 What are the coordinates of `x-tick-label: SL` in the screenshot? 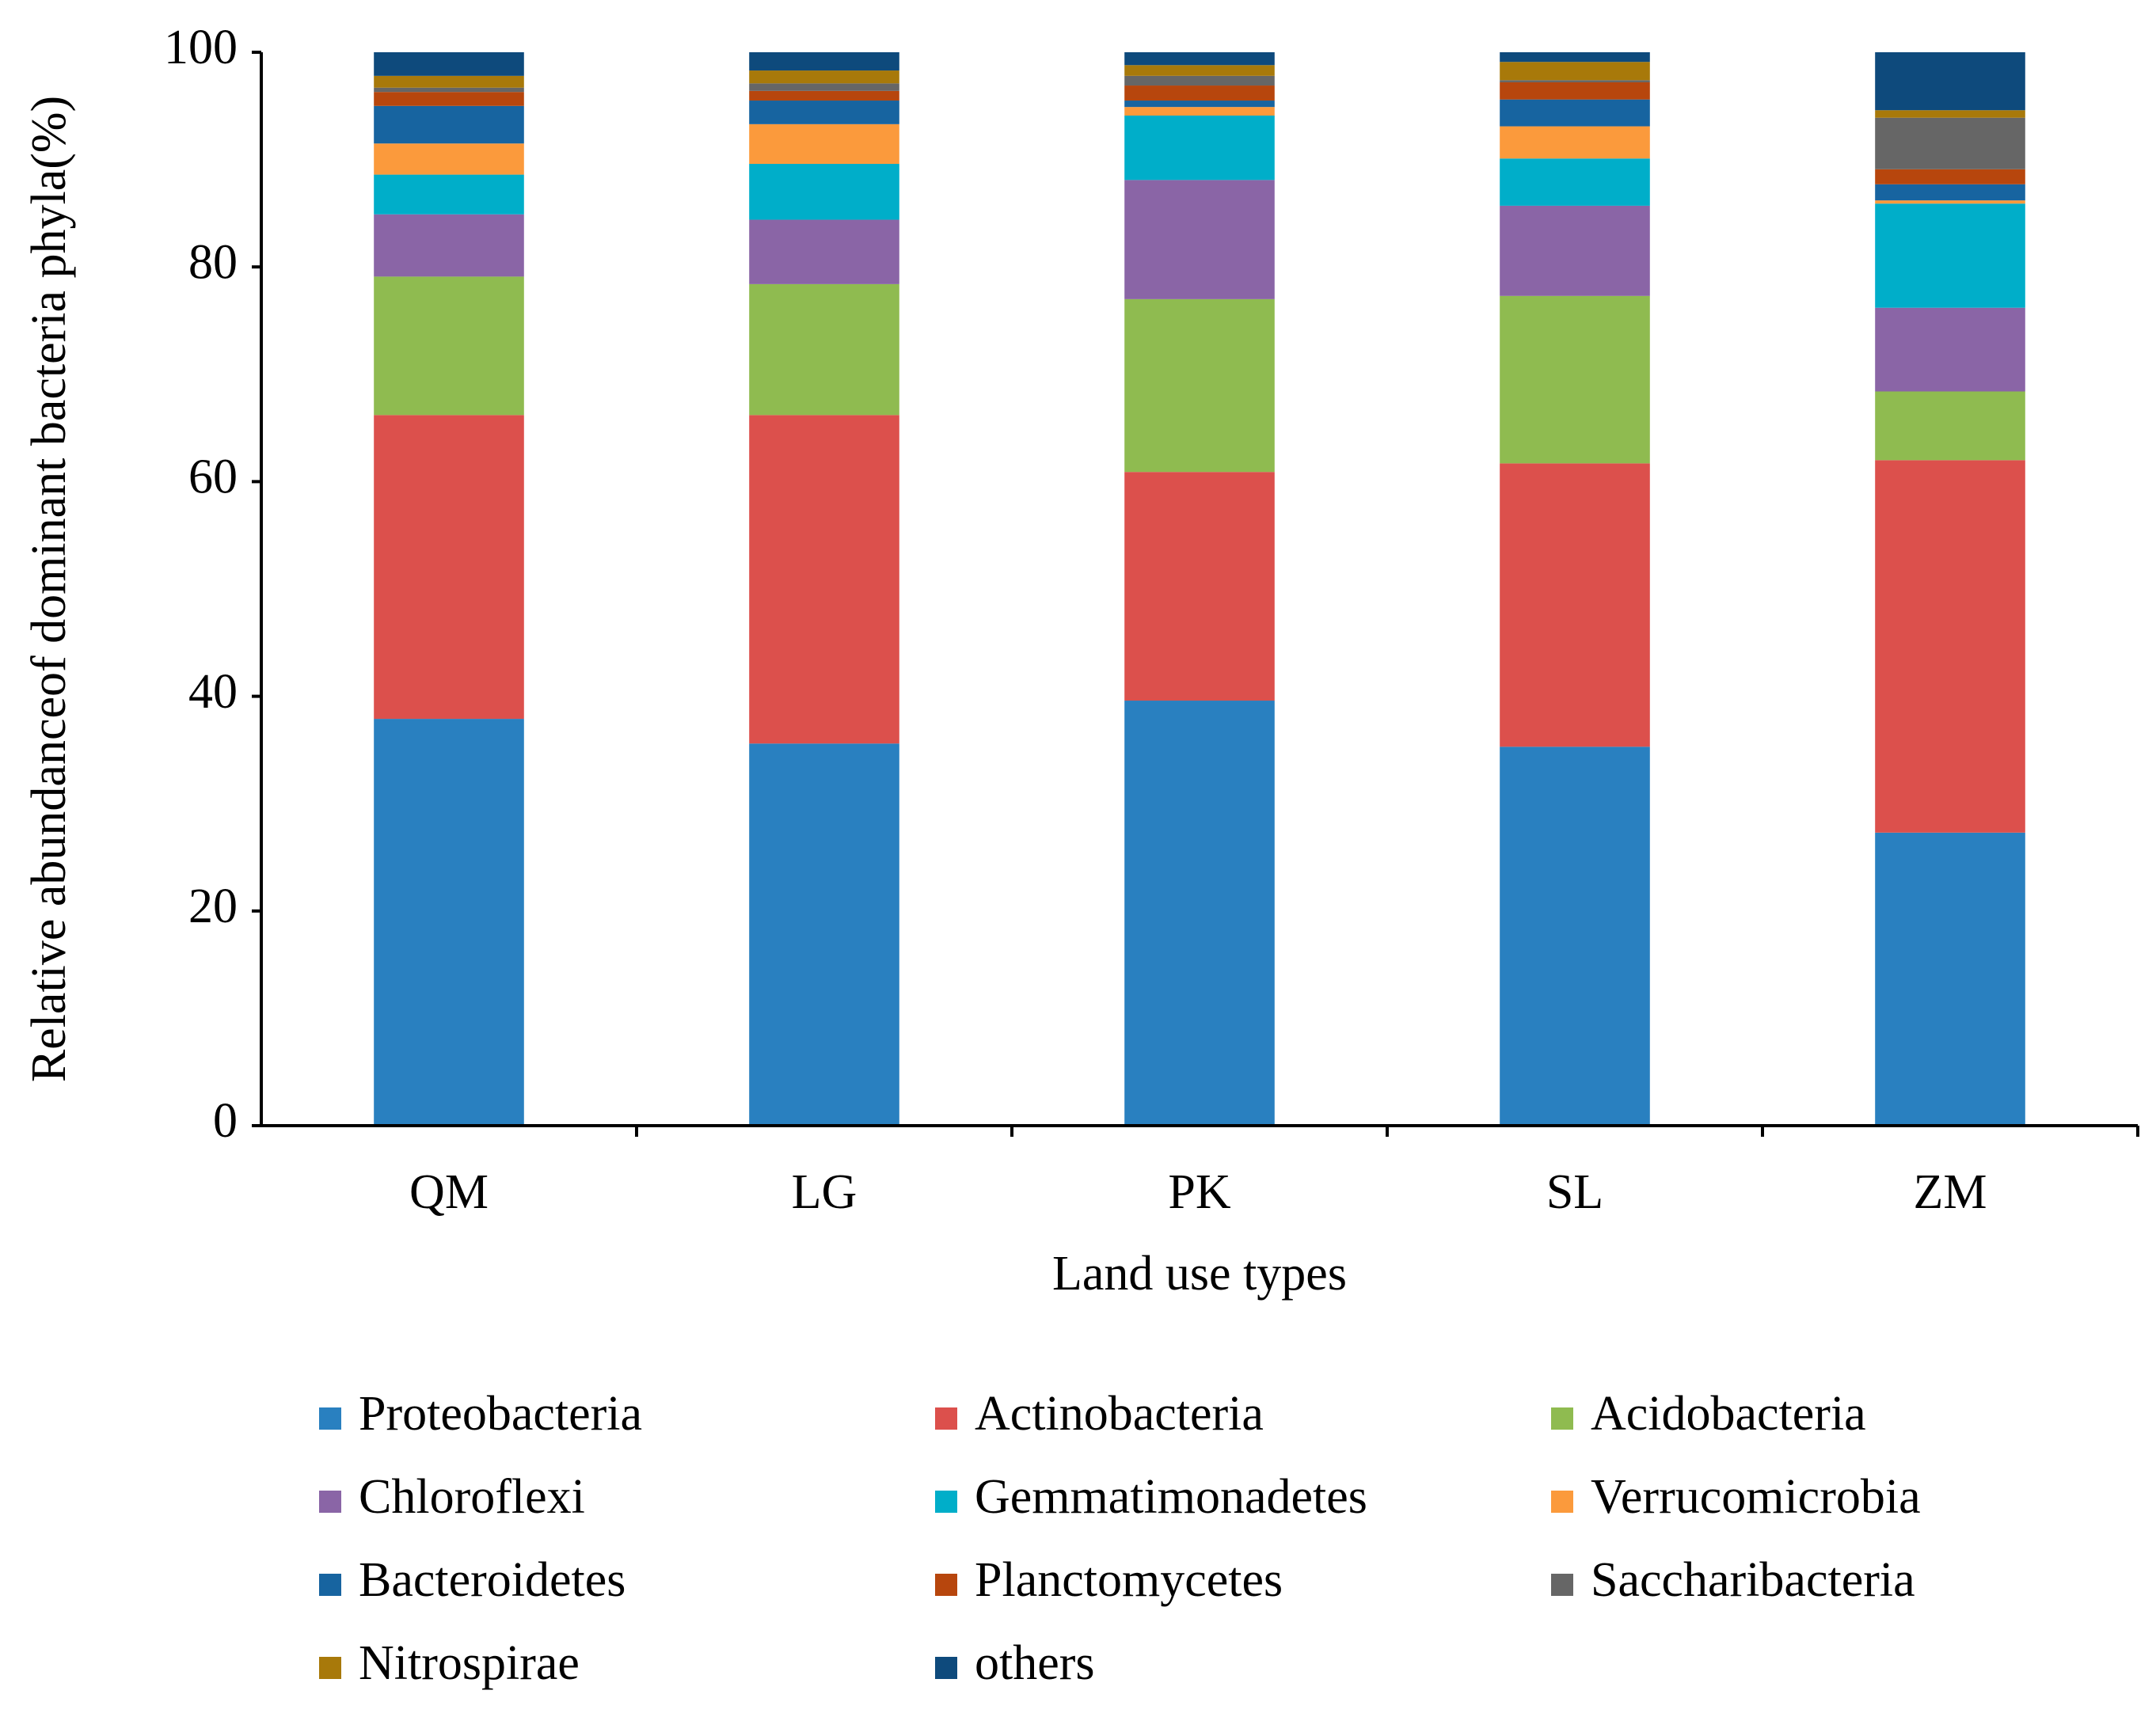 It's located at (1574, 1192).